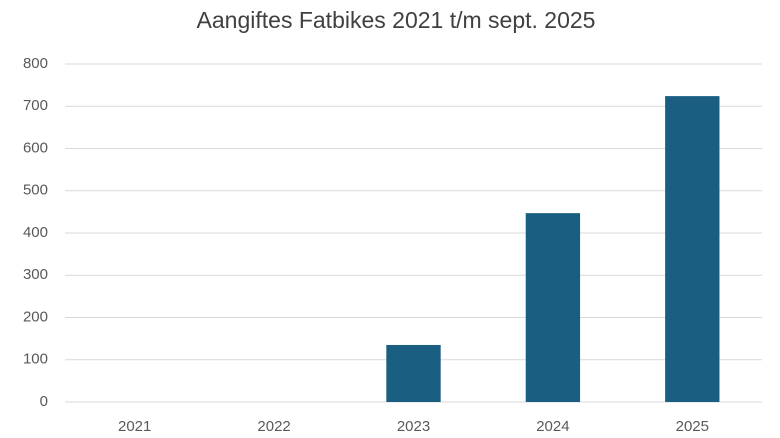 The image size is (780, 438). What do you see at coordinates (134, 426) in the screenshot?
I see `x-tick-label: 2021` at bounding box center [134, 426].